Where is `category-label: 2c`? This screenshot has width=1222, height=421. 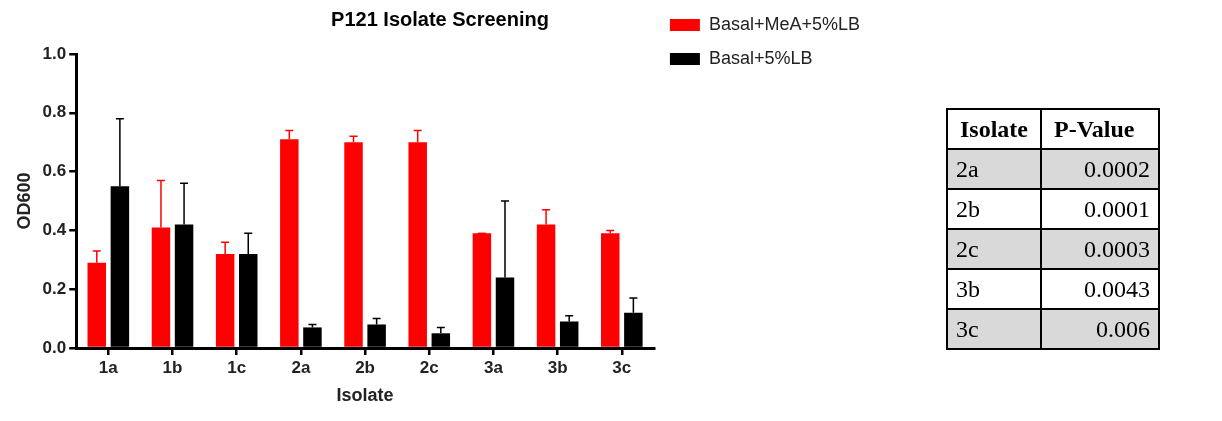 category-label: 2c is located at coordinates (994, 249).